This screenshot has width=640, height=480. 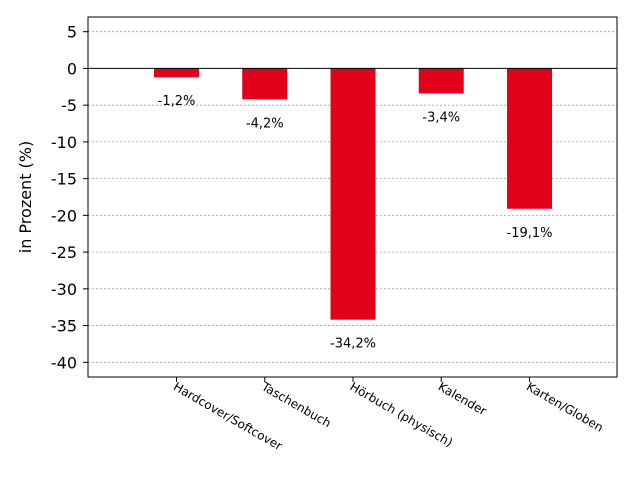 What do you see at coordinates (64, 179) in the screenshot?
I see `y-tick-label: -15` at bounding box center [64, 179].